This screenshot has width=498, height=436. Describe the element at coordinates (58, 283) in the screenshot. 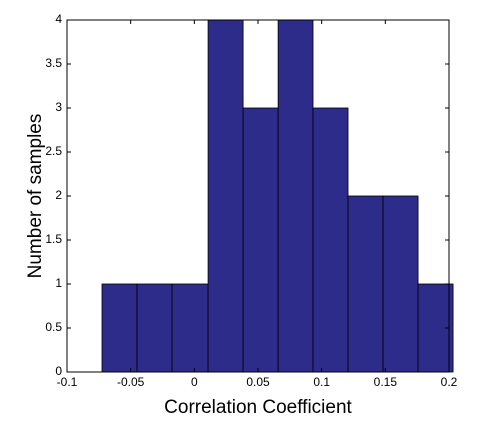

I see `y-tick-label: 1` at that location.